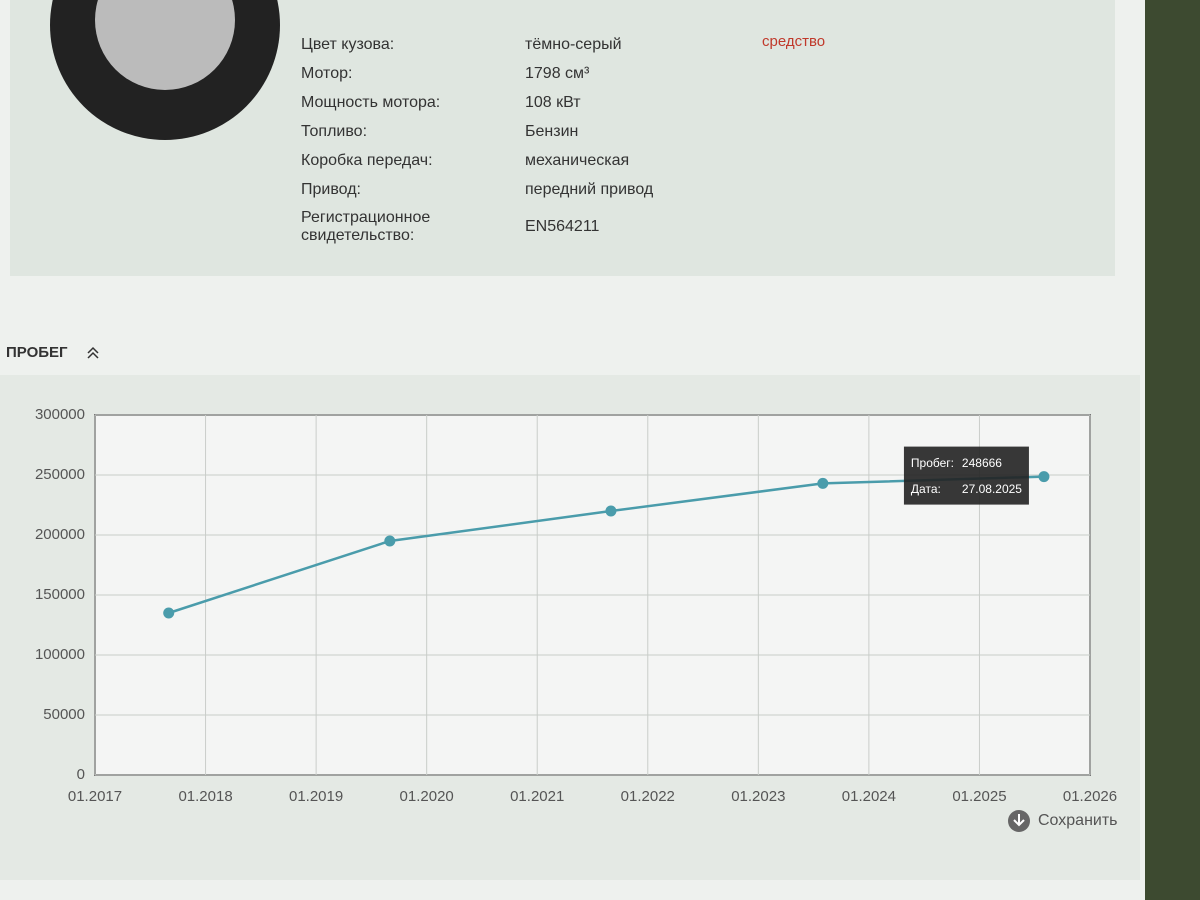 This screenshot has width=1200, height=900. What do you see at coordinates (926, 489) in the screenshot?
I see `tooltip-label: Дата:` at bounding box center [926, 489].